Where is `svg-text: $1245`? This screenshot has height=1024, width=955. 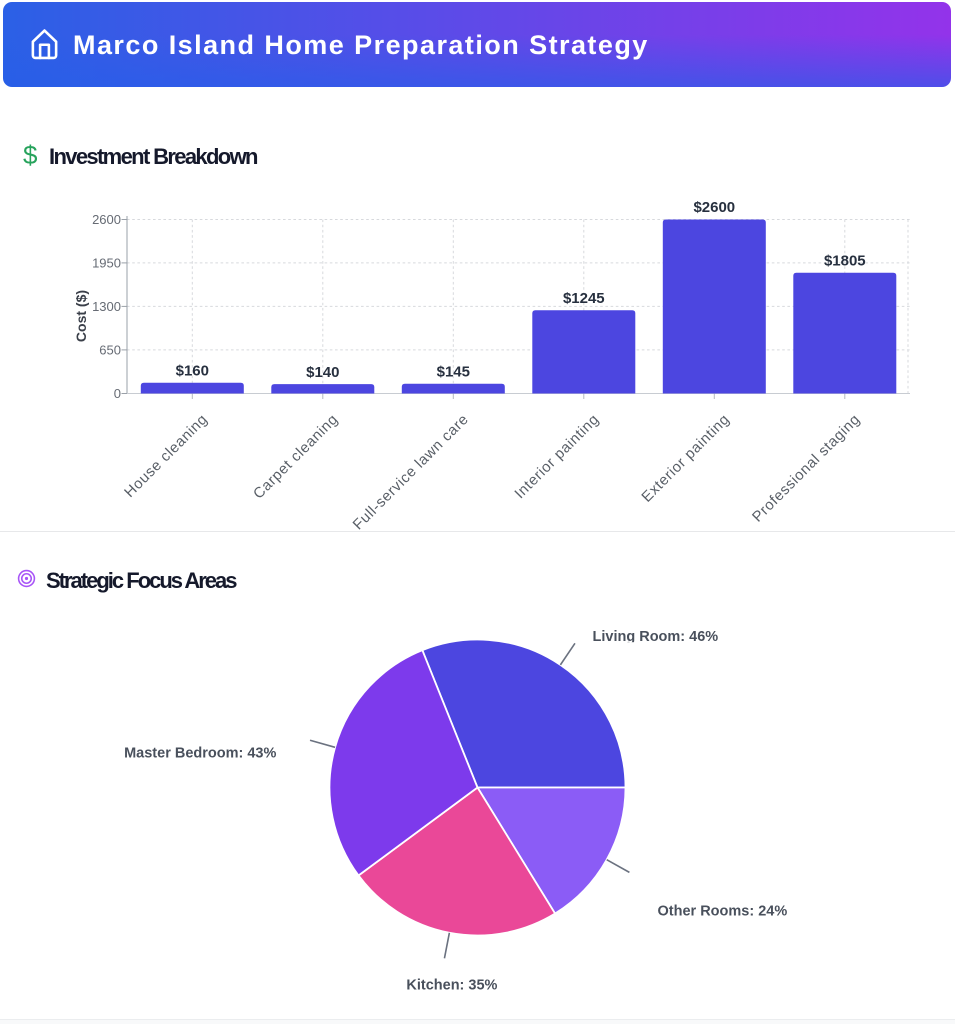
svg-text: $1245 is located at coordinates (584, 298).